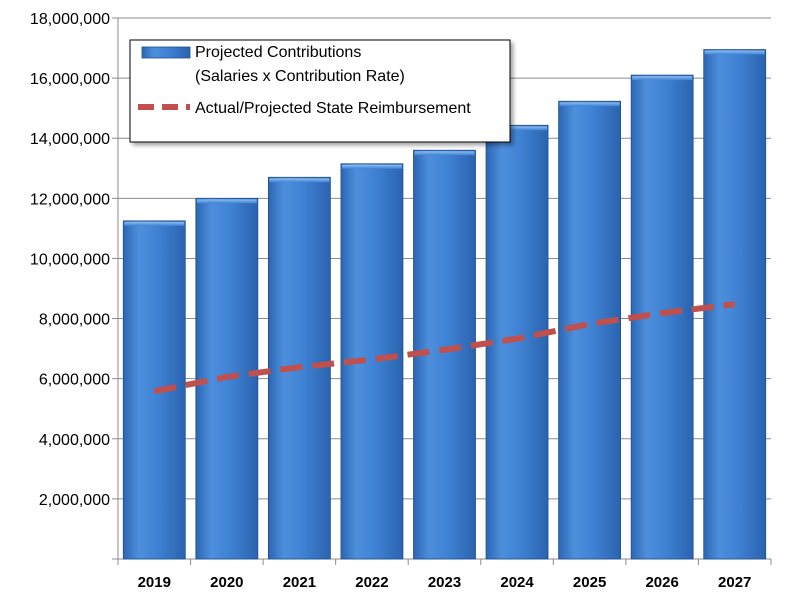 The width and height of the screenshot is (796, 596). I want to click on bar-2027, so click(735, 304).